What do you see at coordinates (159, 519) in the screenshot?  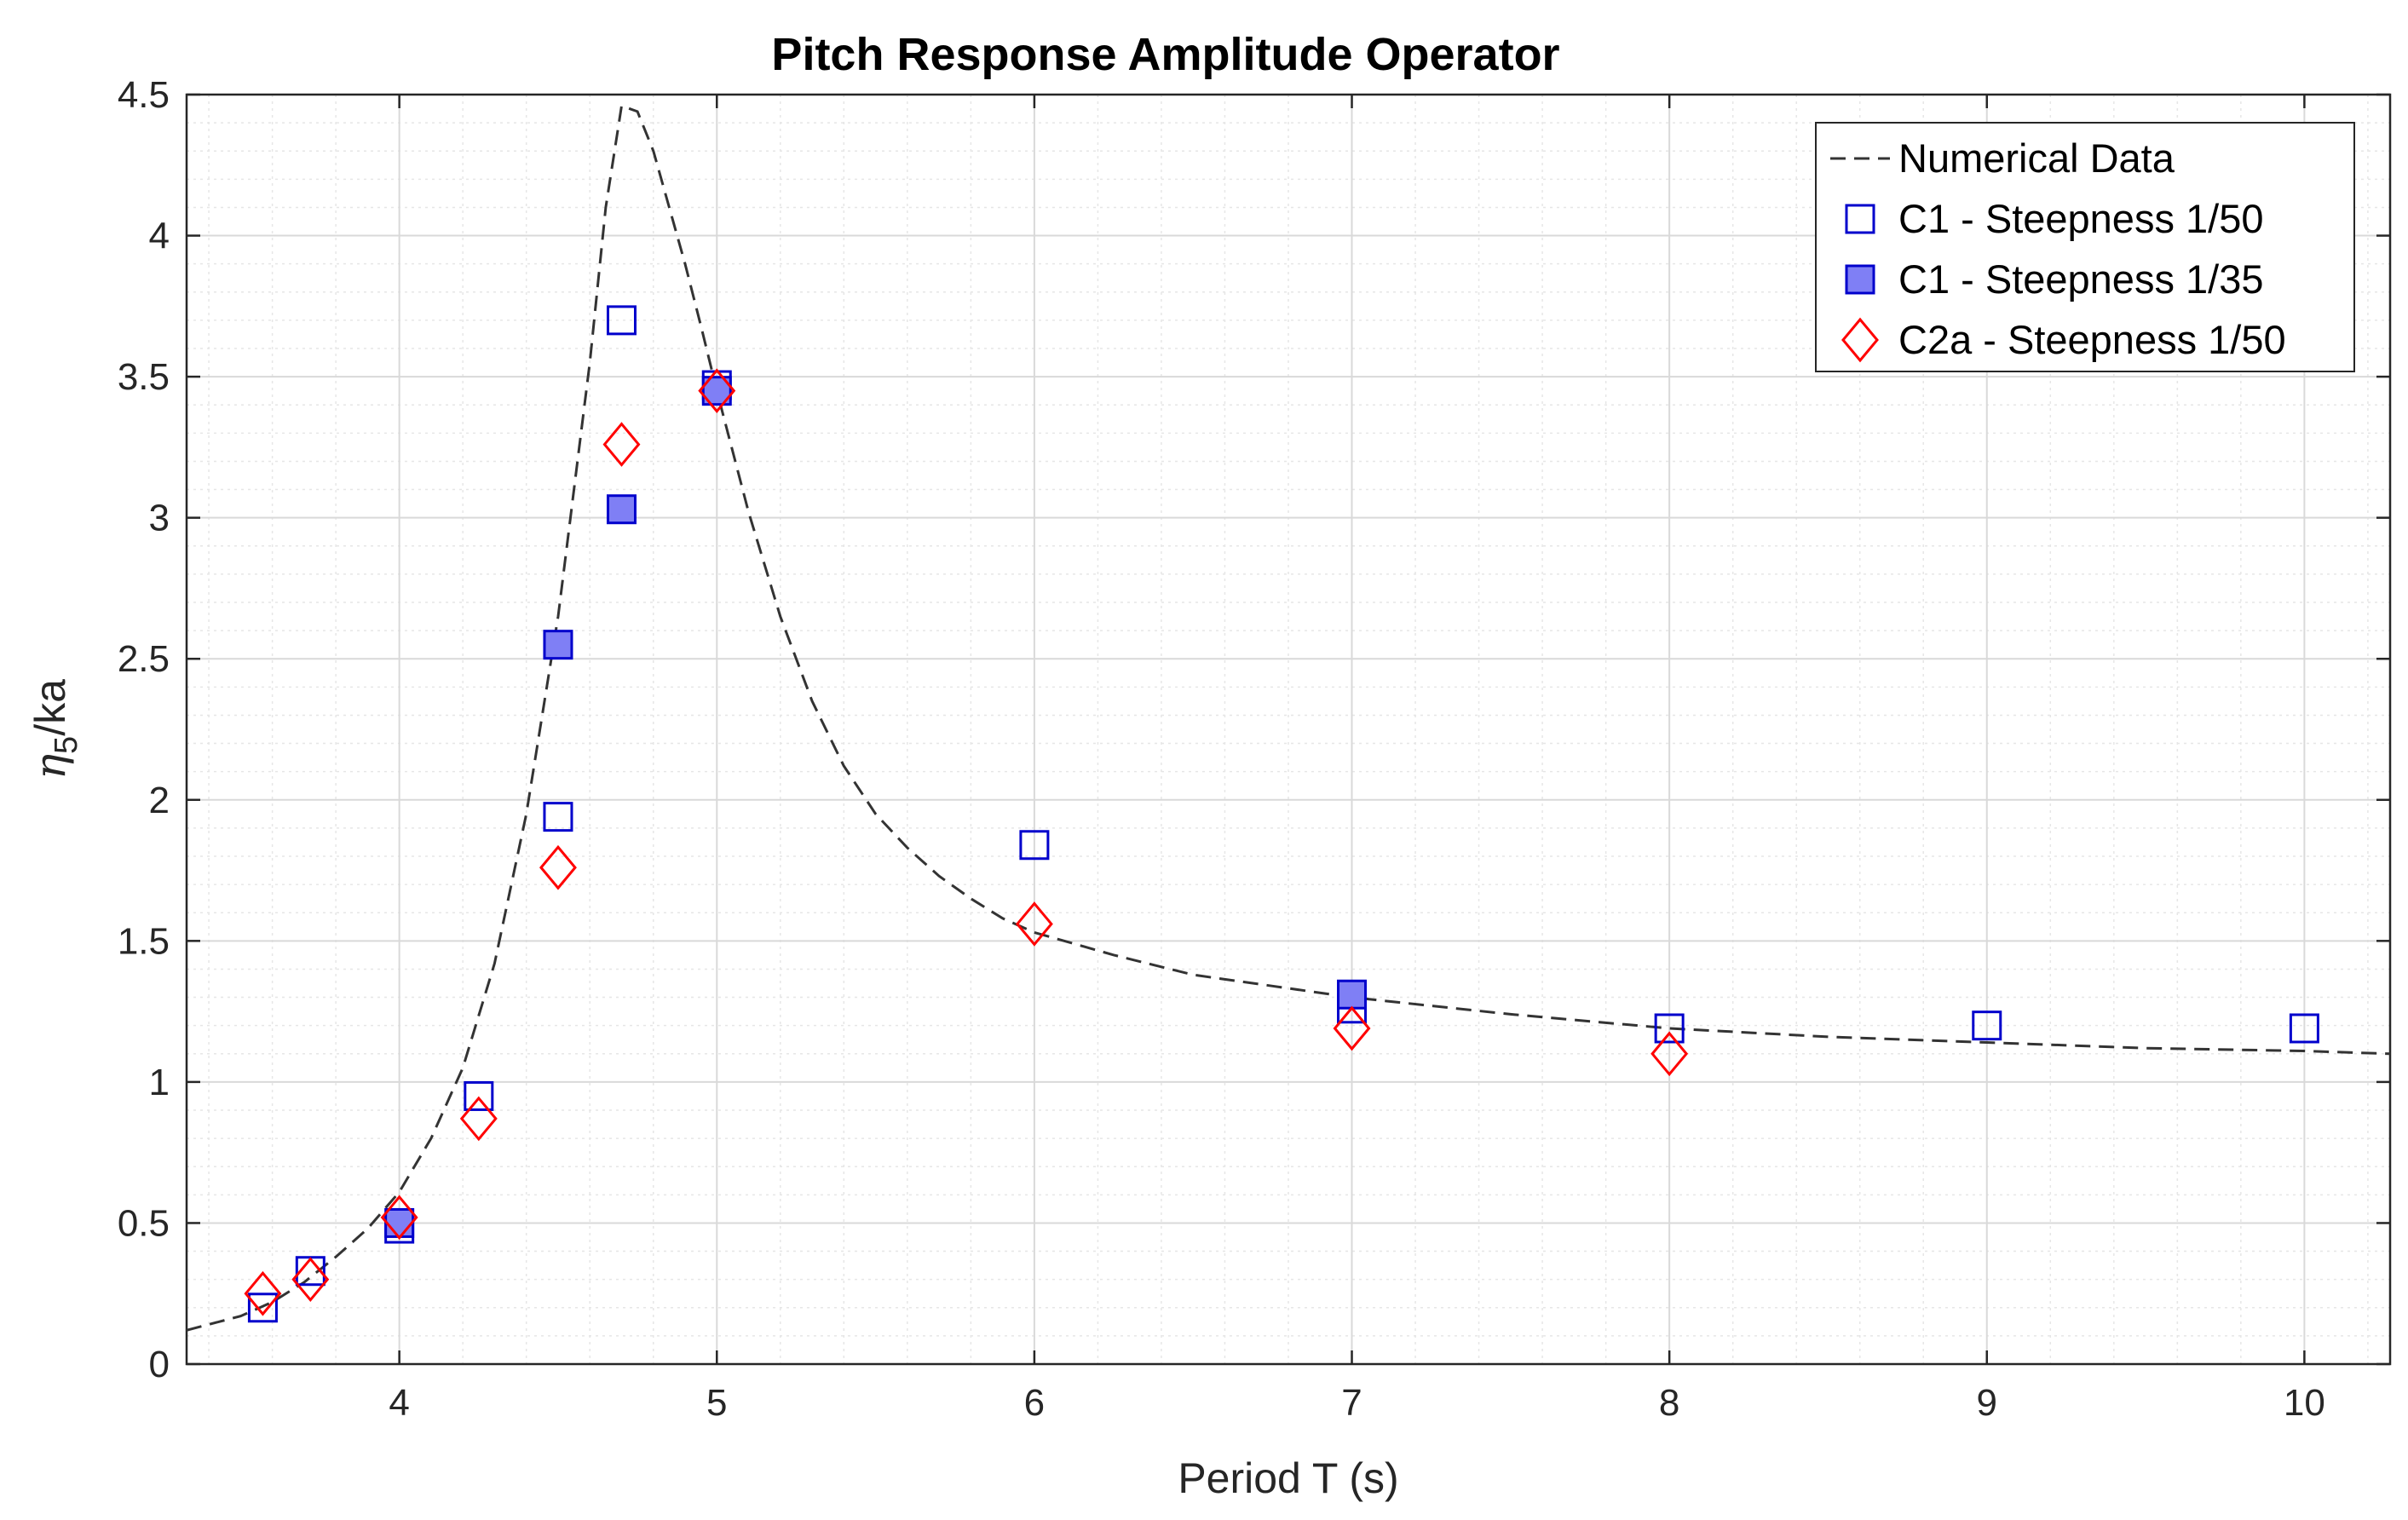 I see `y-tick-label: 3` at bounding box center [159, 519].